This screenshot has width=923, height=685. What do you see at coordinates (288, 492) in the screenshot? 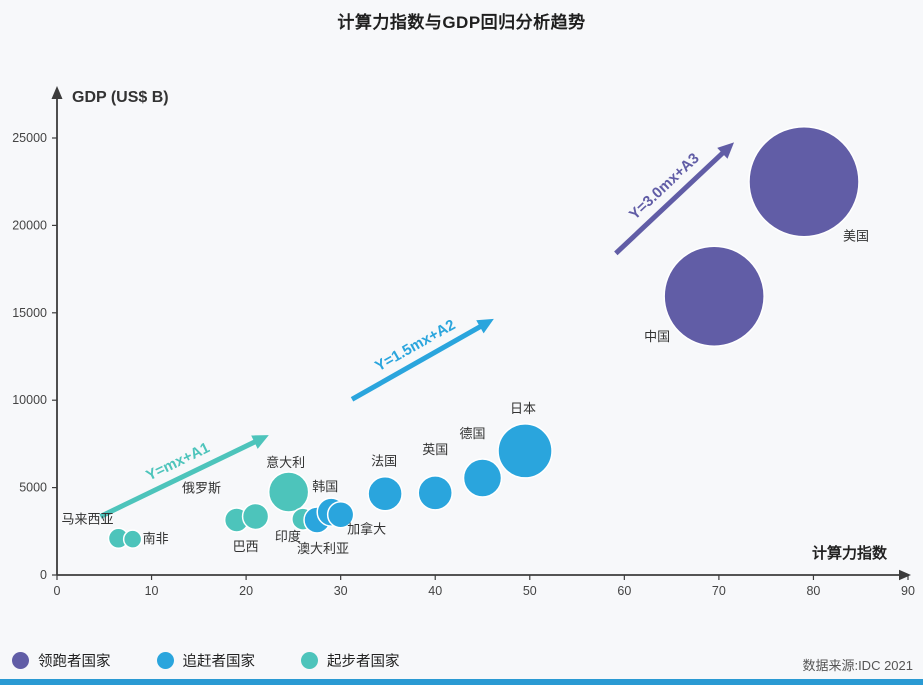
I see `bubble-意大利` at bounding box center [288, 492].